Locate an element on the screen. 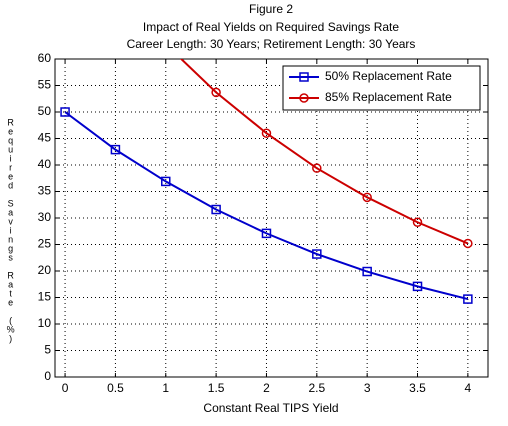 Image resolution: width=508 pixels, height=426 pixels. x-axis-label: Constant Real TIPS Yield is located at coordinates (270, 408).